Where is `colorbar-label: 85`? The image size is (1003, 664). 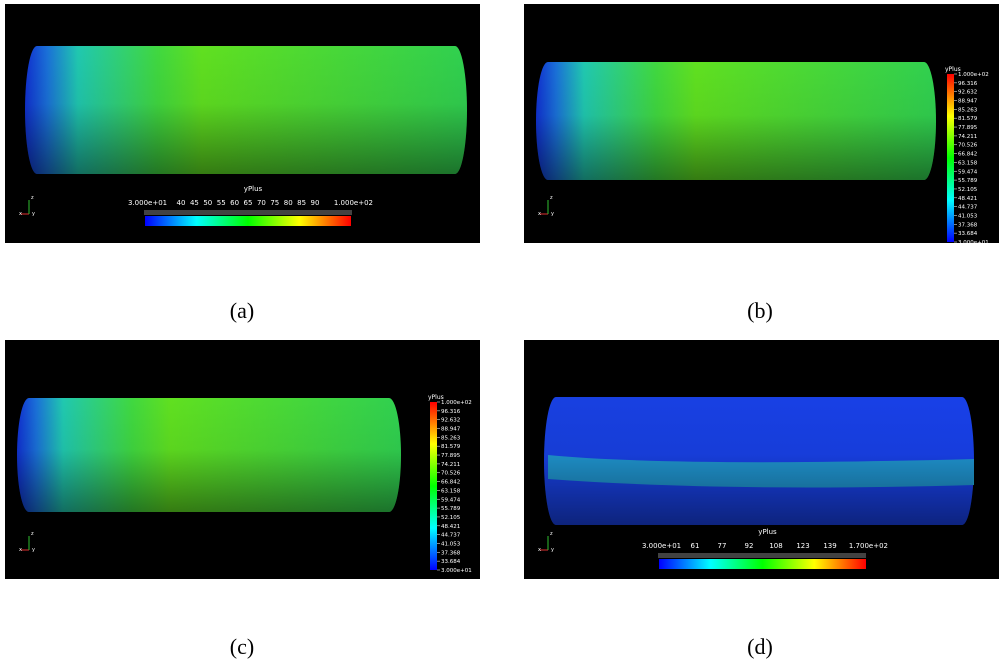
colorbar-label: 85 is located at coordinates (301, 203).